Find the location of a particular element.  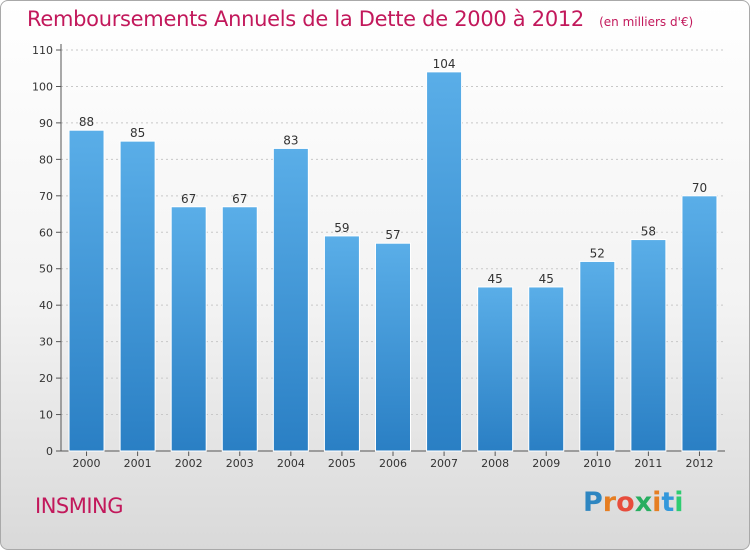

y-tick-label: 50 is located at coordinates (46, 269).